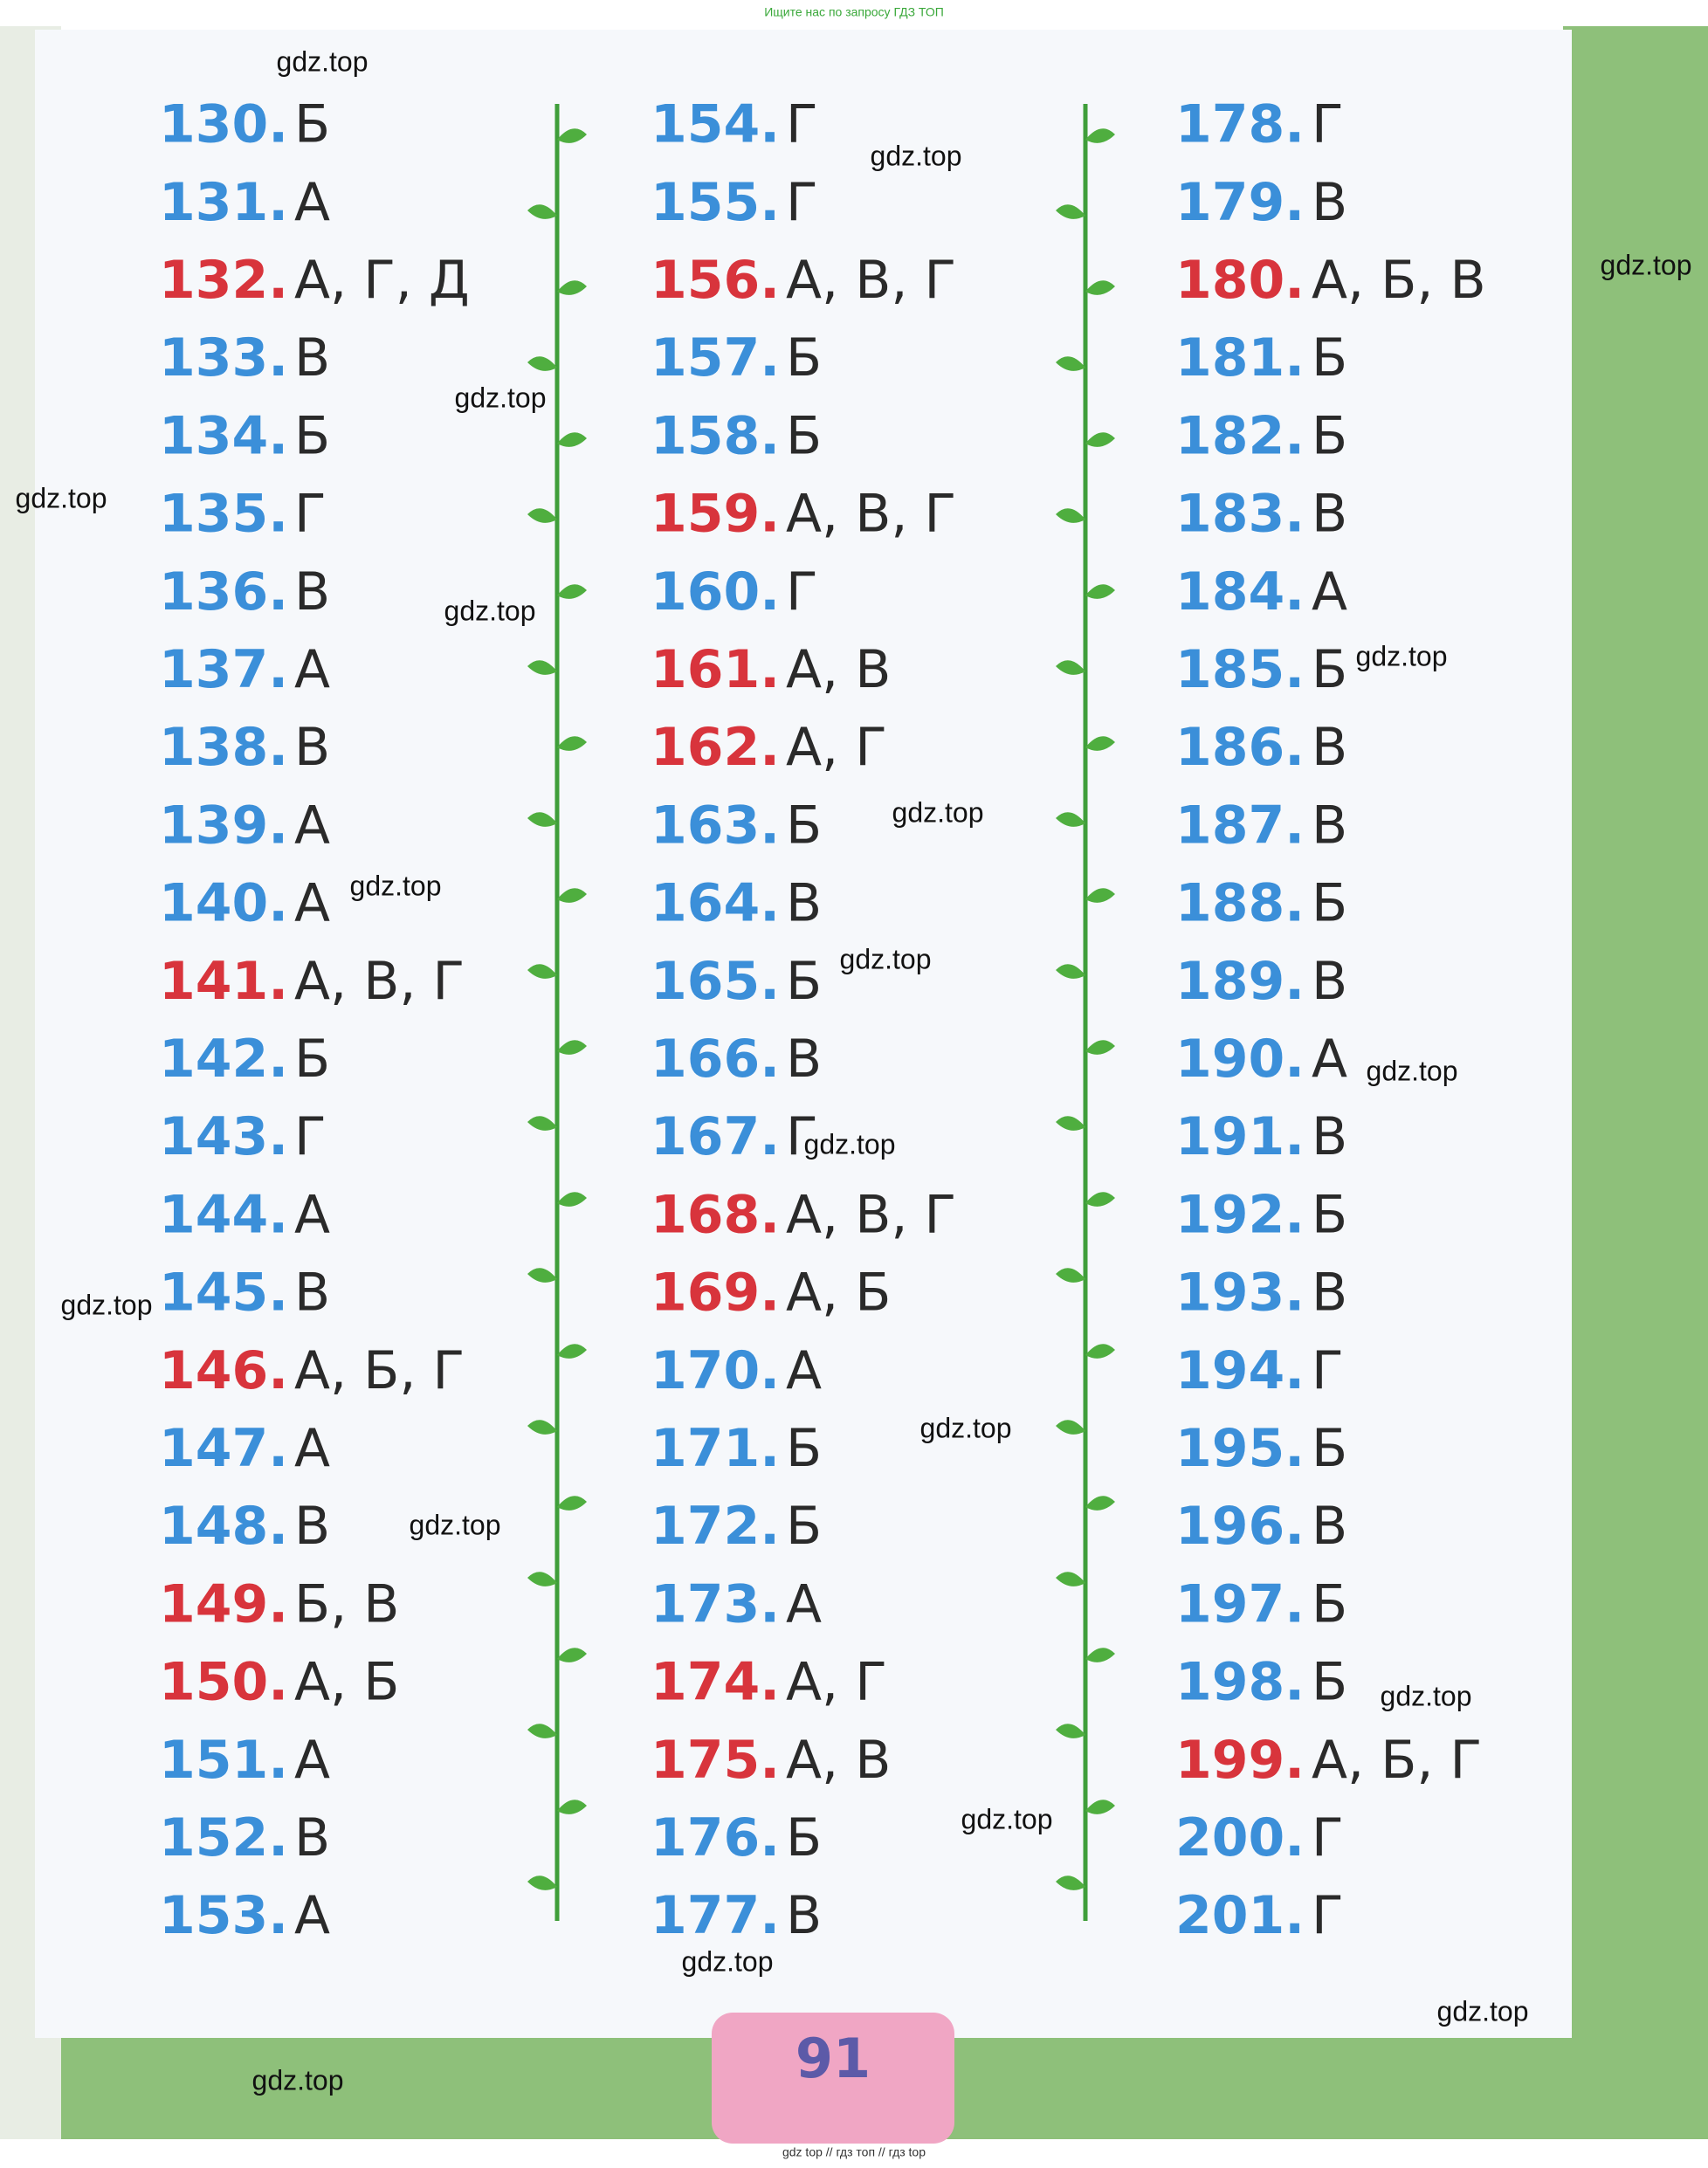 This screenshot has height=2168, width=1708. What do you see at coordinates (223, 358) in the screenshot?
I see `answer-number: 133.` at bounding box center [223, 358].